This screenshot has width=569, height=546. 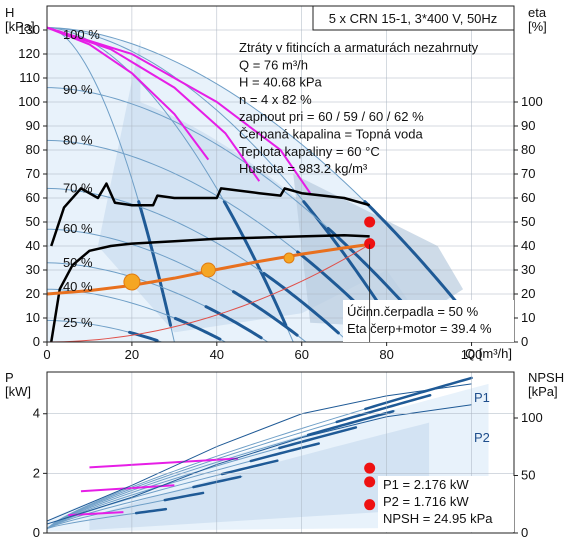 What do you see at coordinates (9, 12) in the screenshot?
I see `qh-ylabel: H` at bounding box center [9, 12].